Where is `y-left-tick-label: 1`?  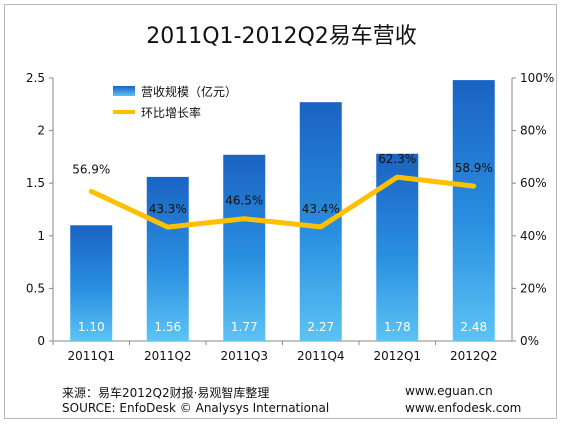
y-left-tick-label: 1 is located at coordinates (41, 236).